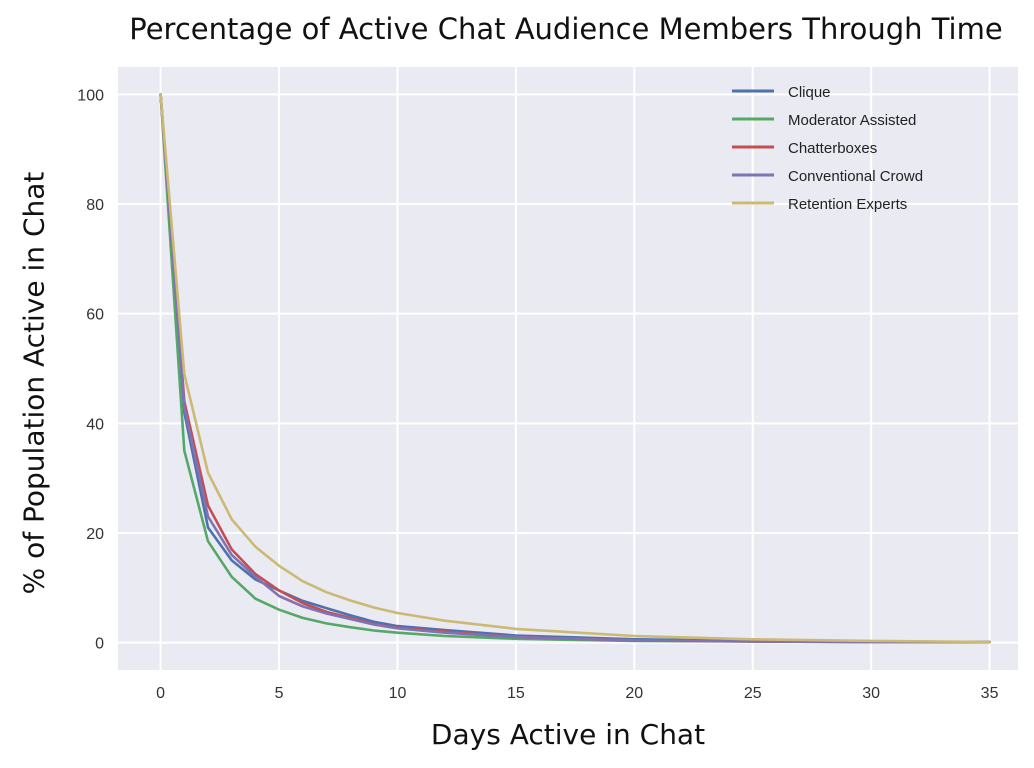 This screenshot has width=1034, height=768. Describe the element at coordinates (871, 693) in the screenshot. I see `x-tick-label: 30` at that location.